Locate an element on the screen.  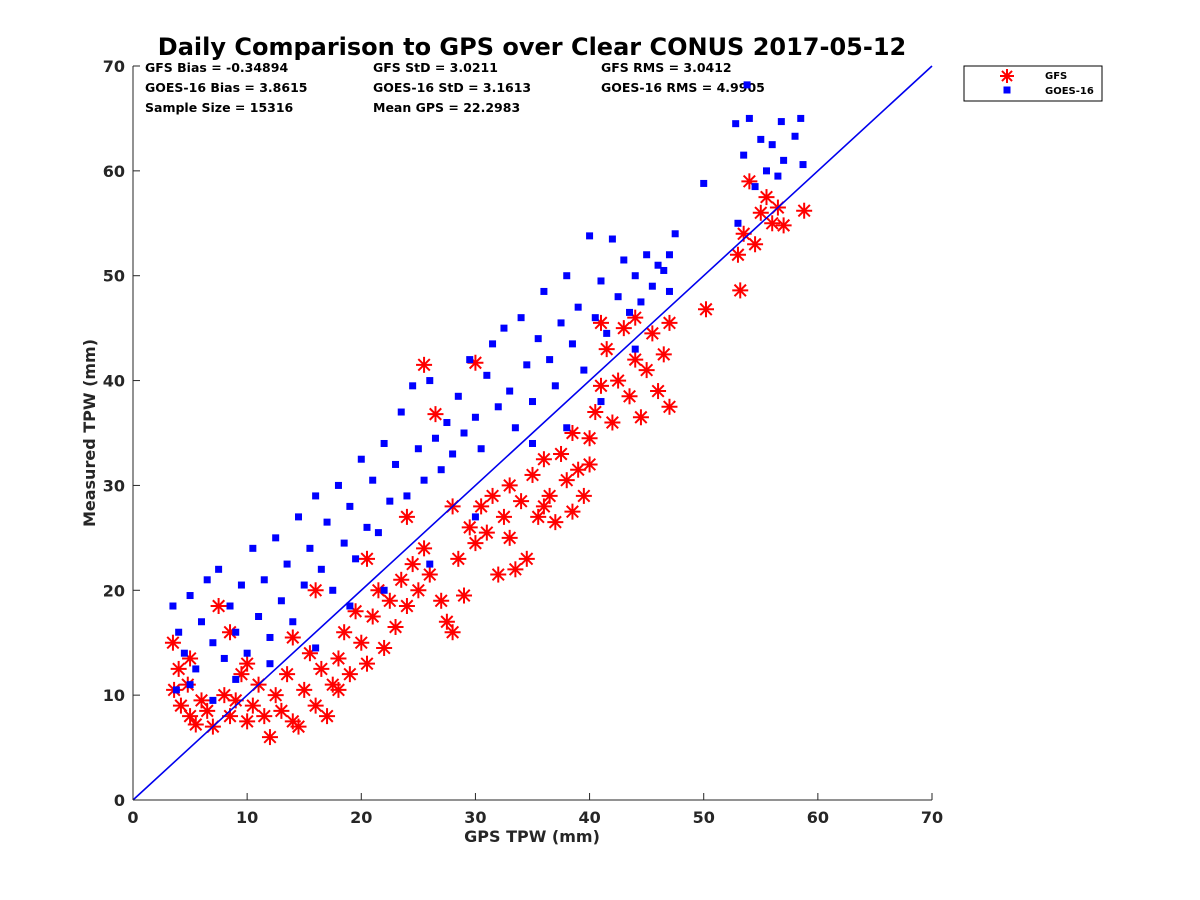
y-tick-label: 30 is located at coordinates (114, 485).